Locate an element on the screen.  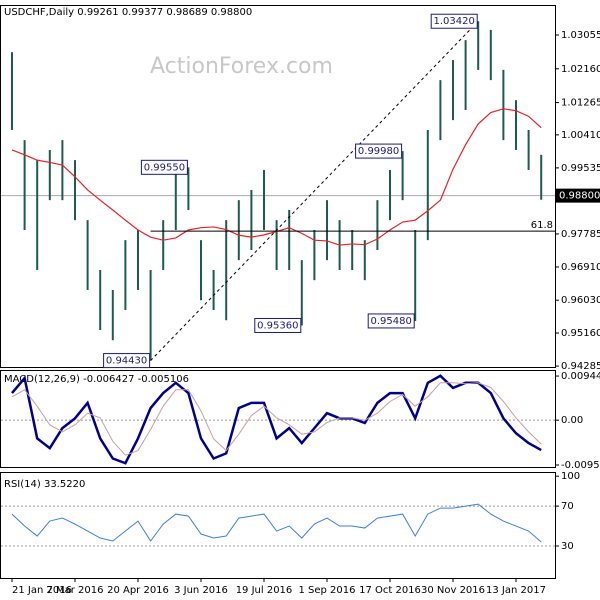
annotation-label: 0.94430 is located at coordinates (126, 361).